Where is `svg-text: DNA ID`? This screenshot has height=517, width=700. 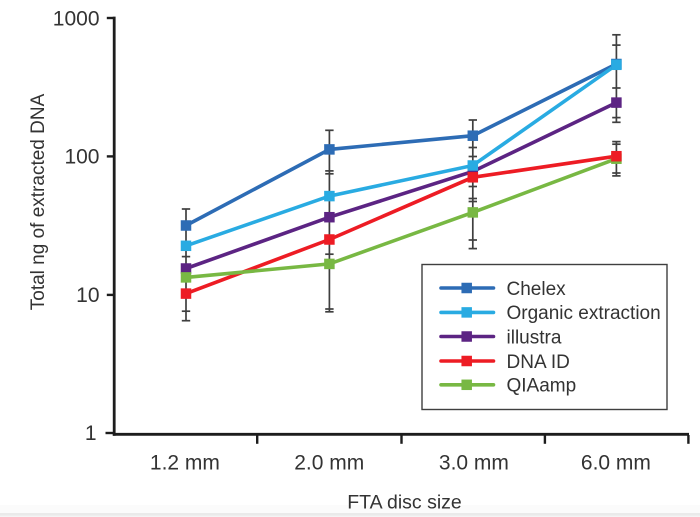
svg-text: DNA ID is located at coordinates (538, 362).